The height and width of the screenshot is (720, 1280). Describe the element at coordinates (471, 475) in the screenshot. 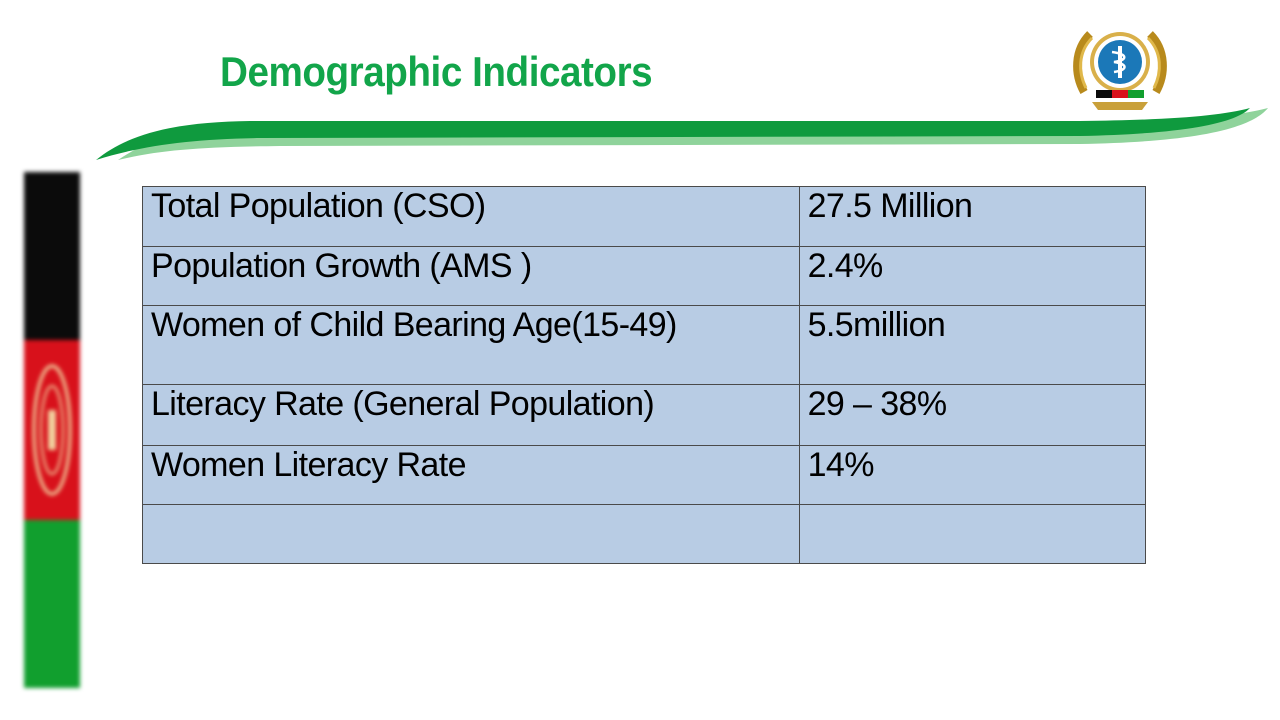

I see `indicator-label: Women Literacy Rate` at that location.